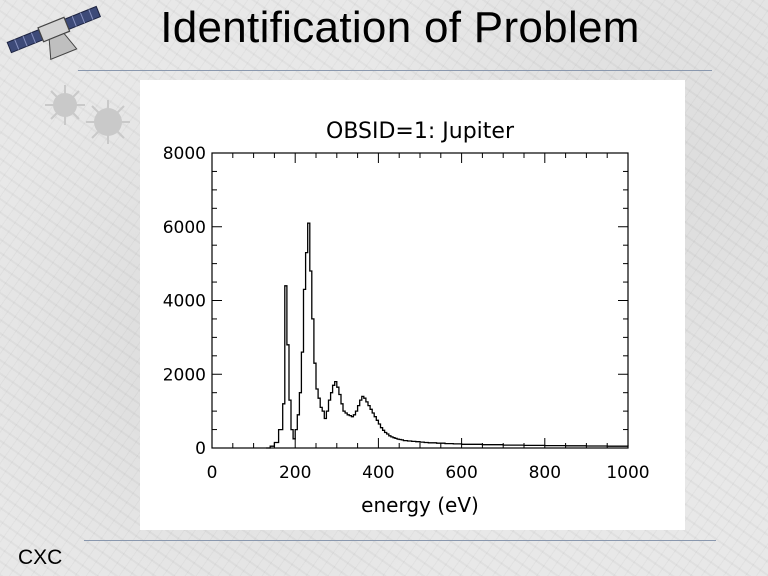 The height and width of the screenshot is (576, 768). I want to click on x-tick-label: 1000, so click(627, 473).